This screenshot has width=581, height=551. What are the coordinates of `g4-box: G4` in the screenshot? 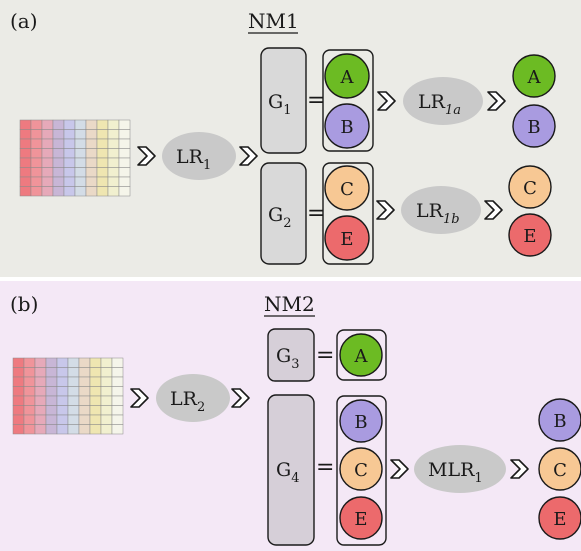 It's located at (291, 470).